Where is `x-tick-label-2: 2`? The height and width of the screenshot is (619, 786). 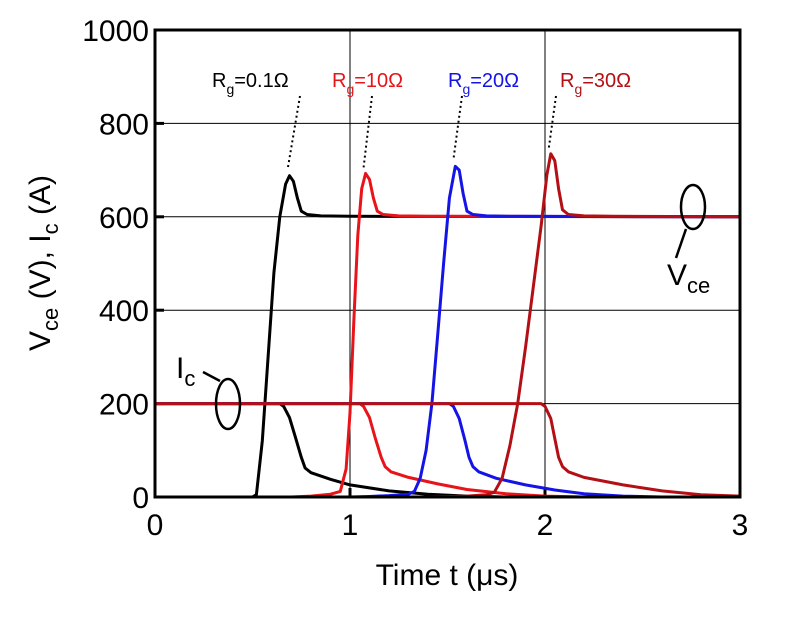
x-tick-label-2: 2 is located at coordinates (545, 525).